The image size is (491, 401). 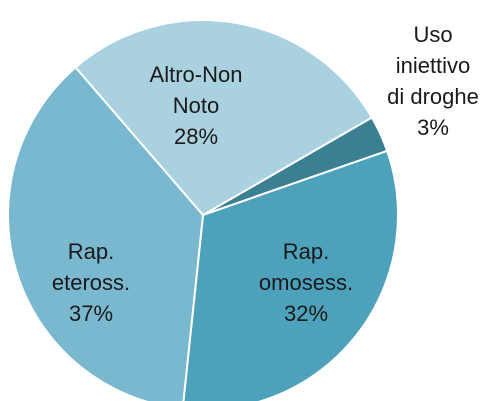 I want to click on slice-category-label: iniettivo, so click(x=433, y=65).